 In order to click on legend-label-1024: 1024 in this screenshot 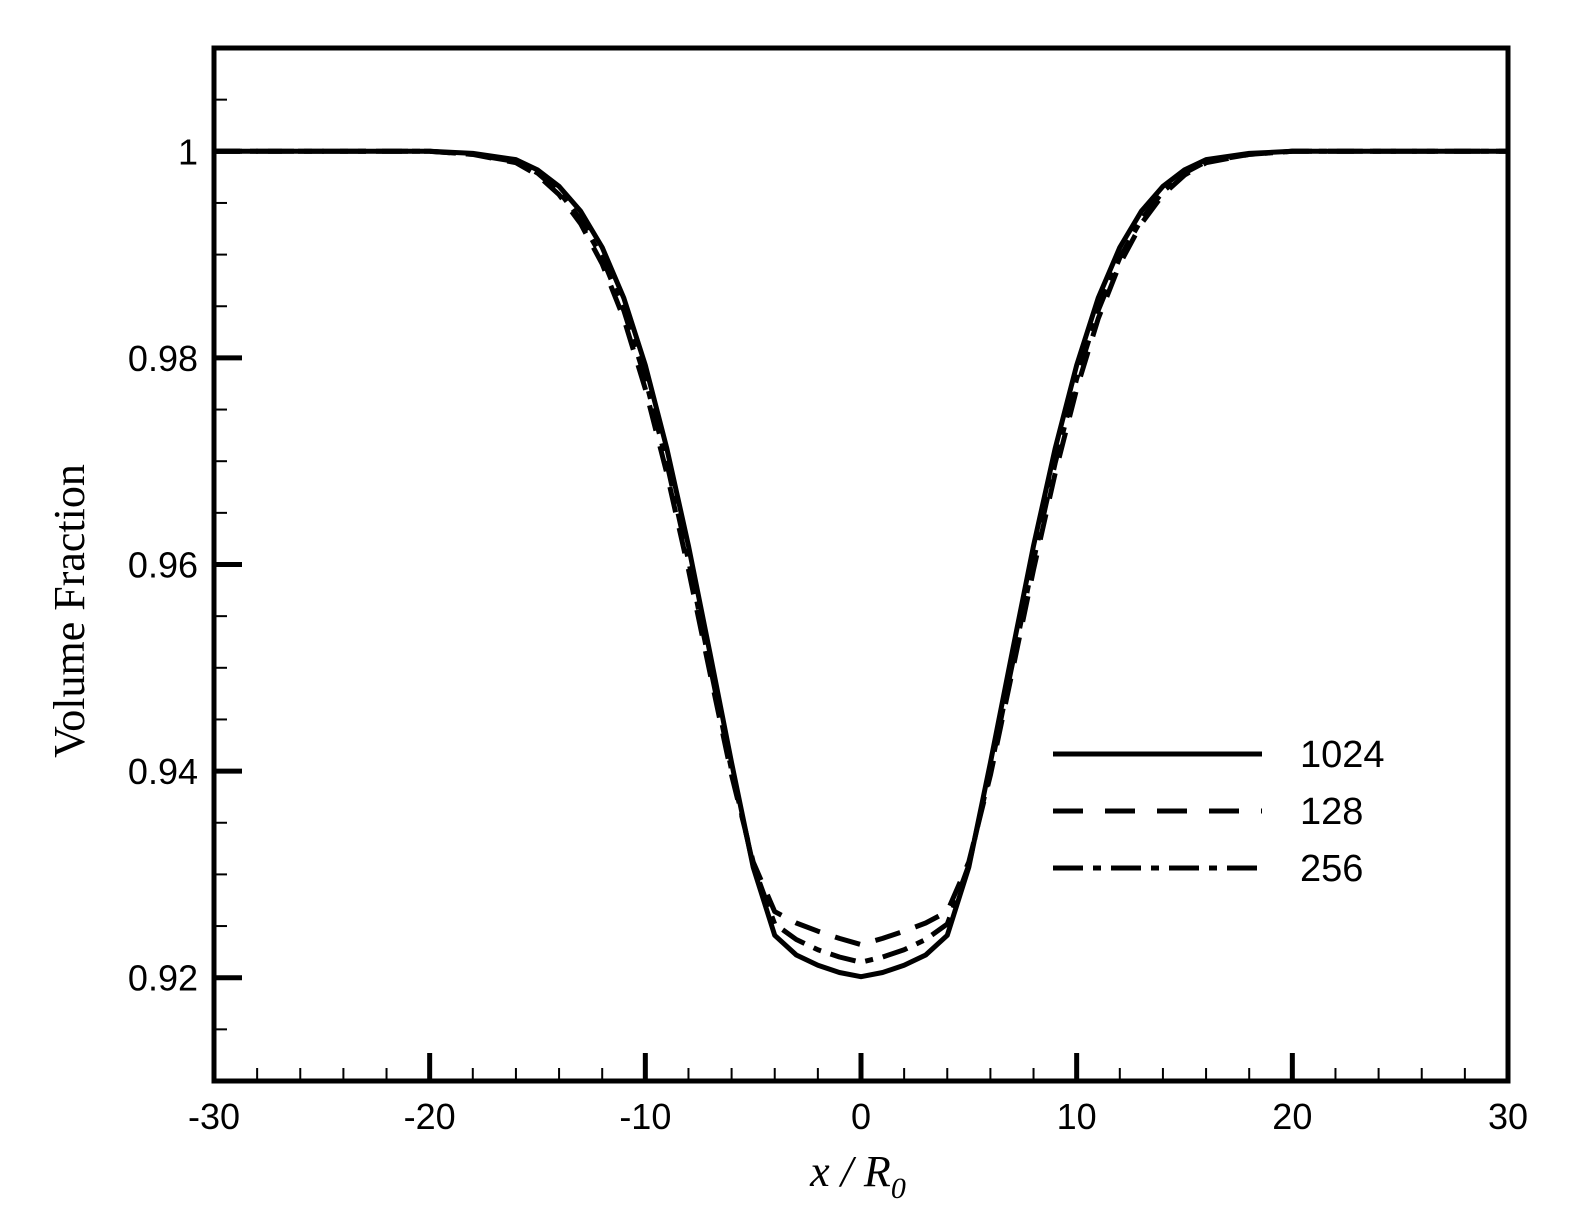, I will do `click(1342, 755)`.